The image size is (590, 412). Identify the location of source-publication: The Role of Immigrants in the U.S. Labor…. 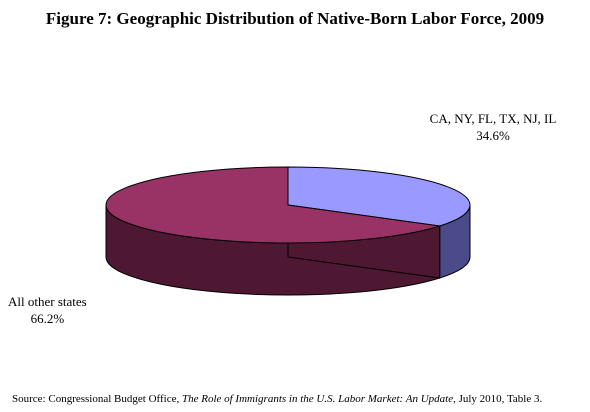
(318, 399).